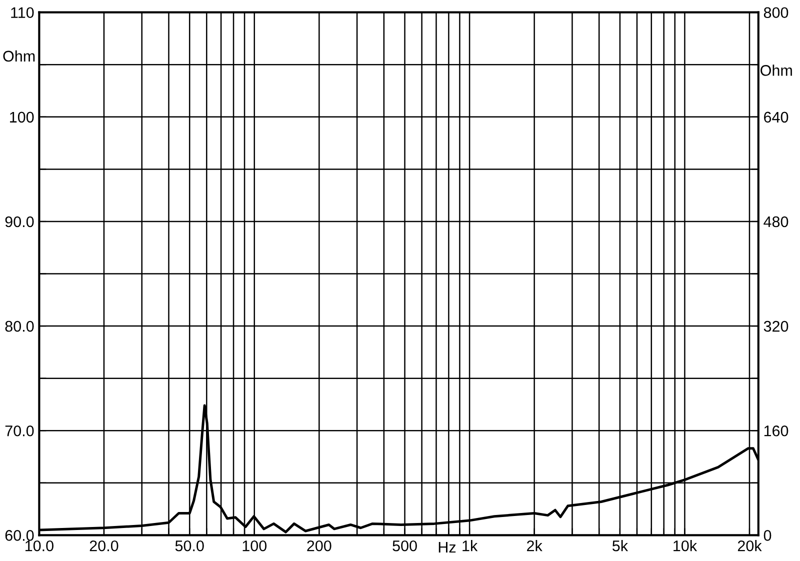  I want to click on y-tick-label: 60.0, so click(19, 535).